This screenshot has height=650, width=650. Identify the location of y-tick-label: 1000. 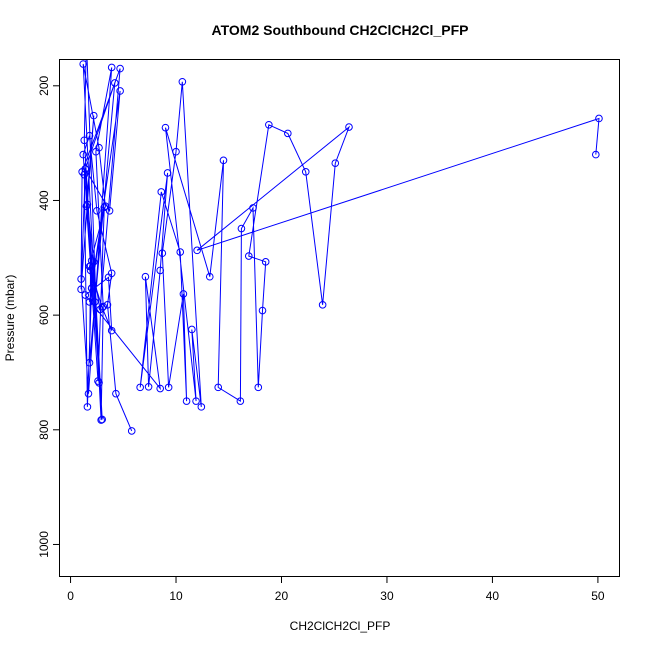
(44, 544).